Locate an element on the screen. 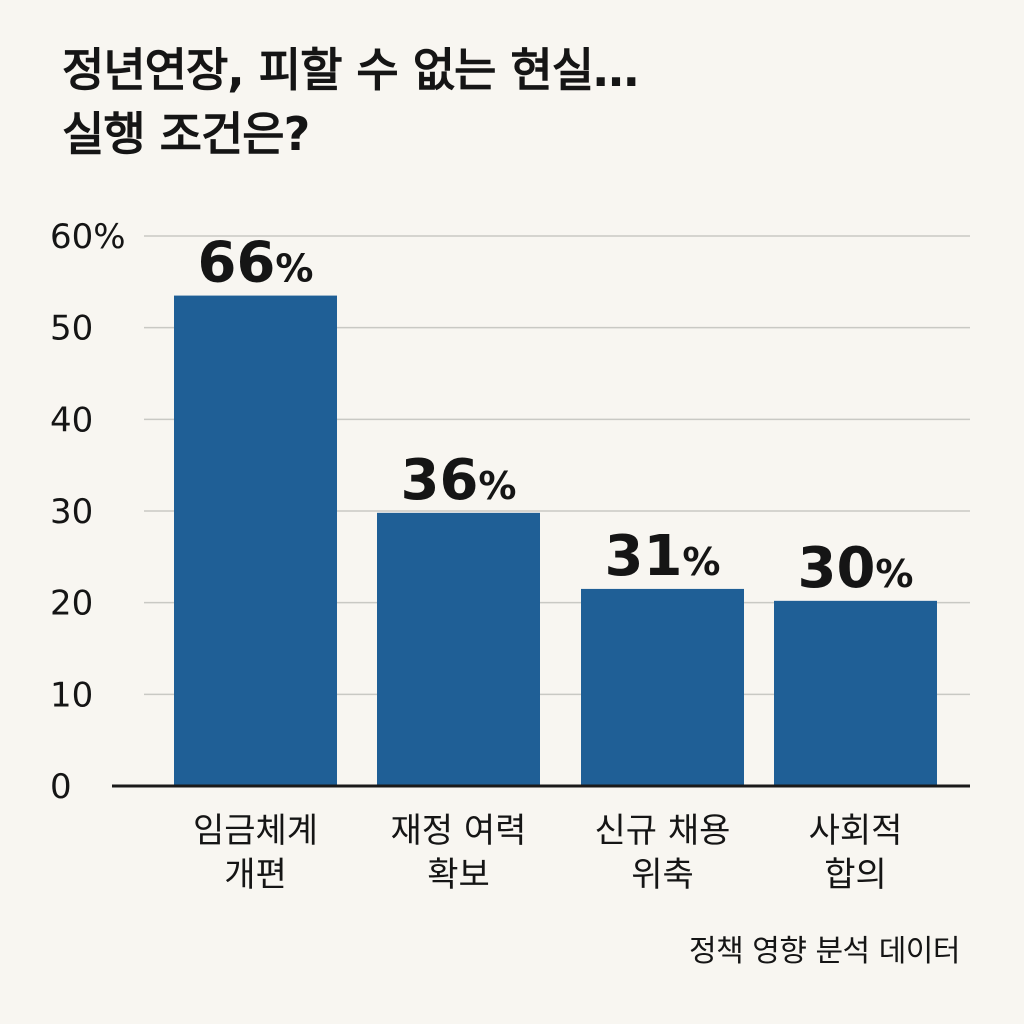 The height and width of the screenshot is (1024, 1024). data-label: 36% is located at coordinates (458, 480).